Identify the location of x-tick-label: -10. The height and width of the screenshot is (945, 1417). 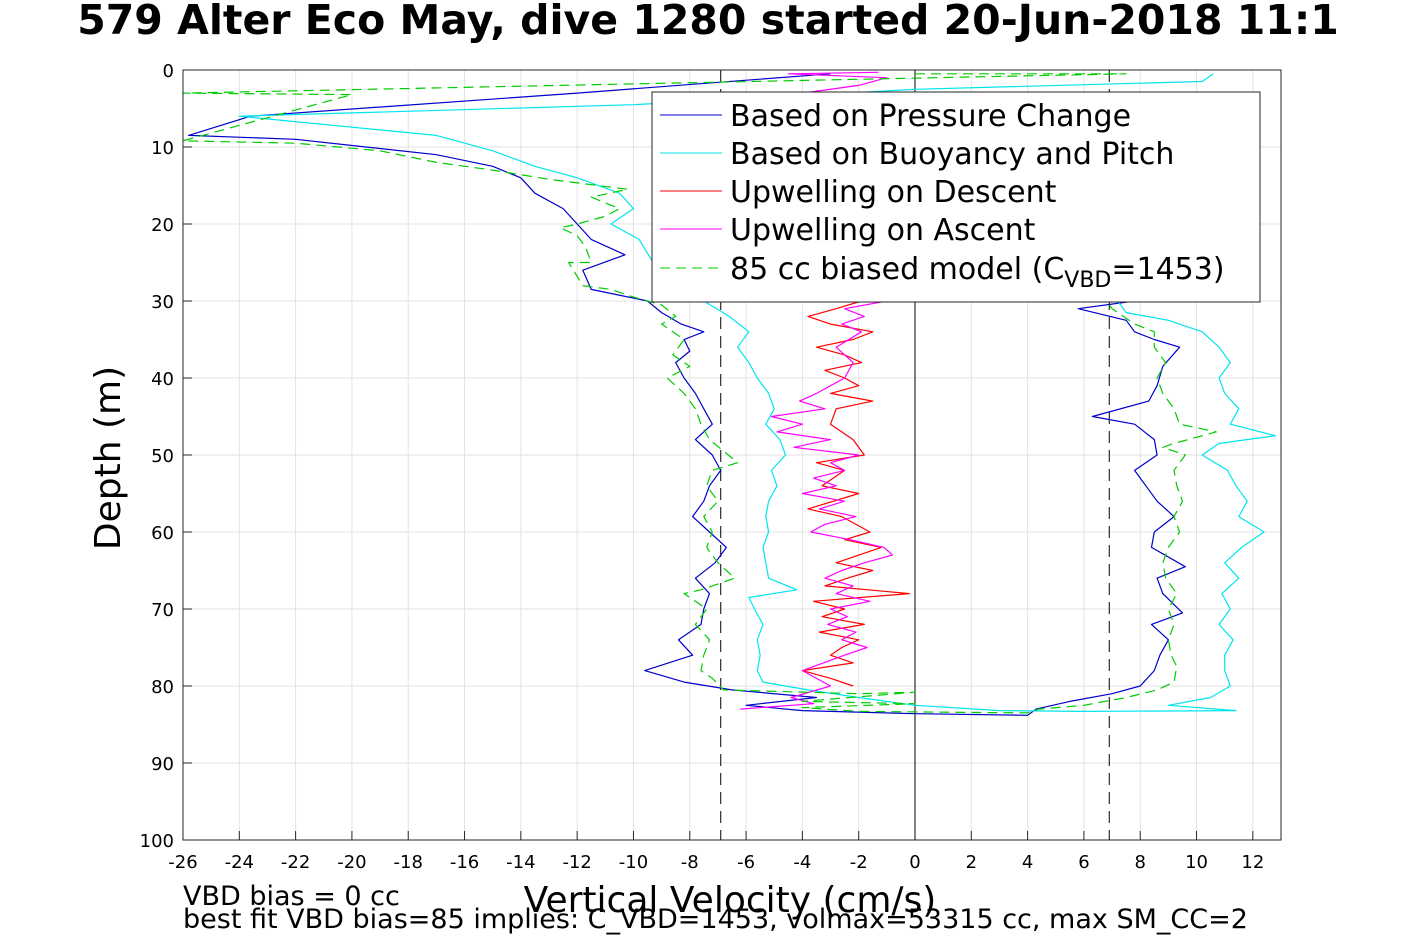
(633, 862).